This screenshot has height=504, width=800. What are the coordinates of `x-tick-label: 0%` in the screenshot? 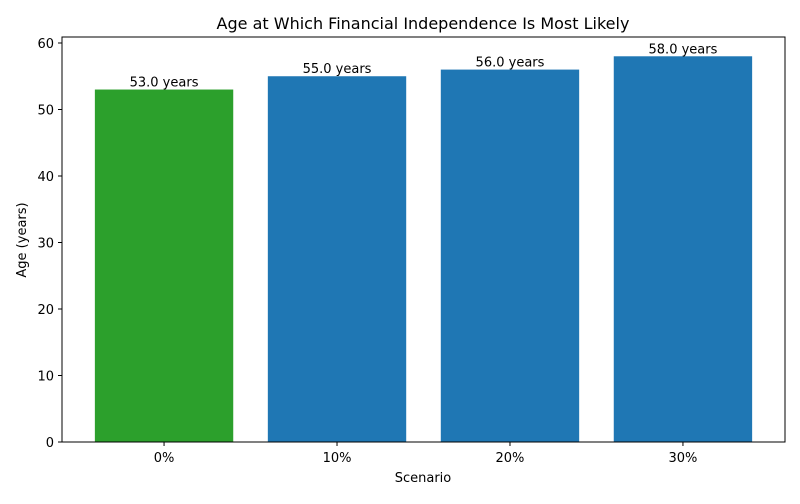 It's located at (164, 458).